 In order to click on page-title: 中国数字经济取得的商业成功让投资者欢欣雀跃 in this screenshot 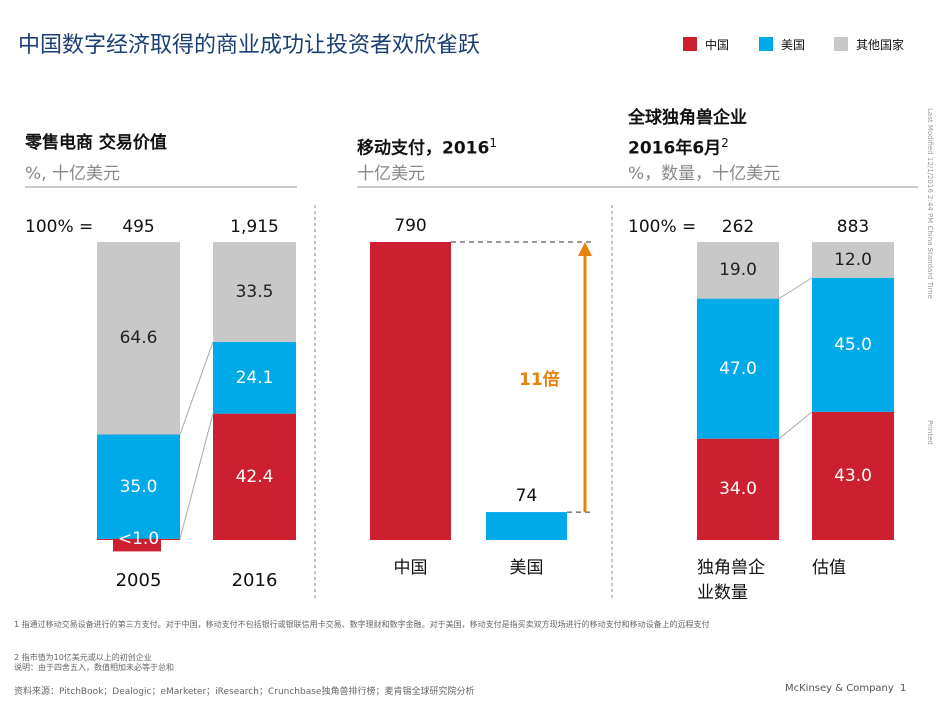, I will do `click(249, 45)`.